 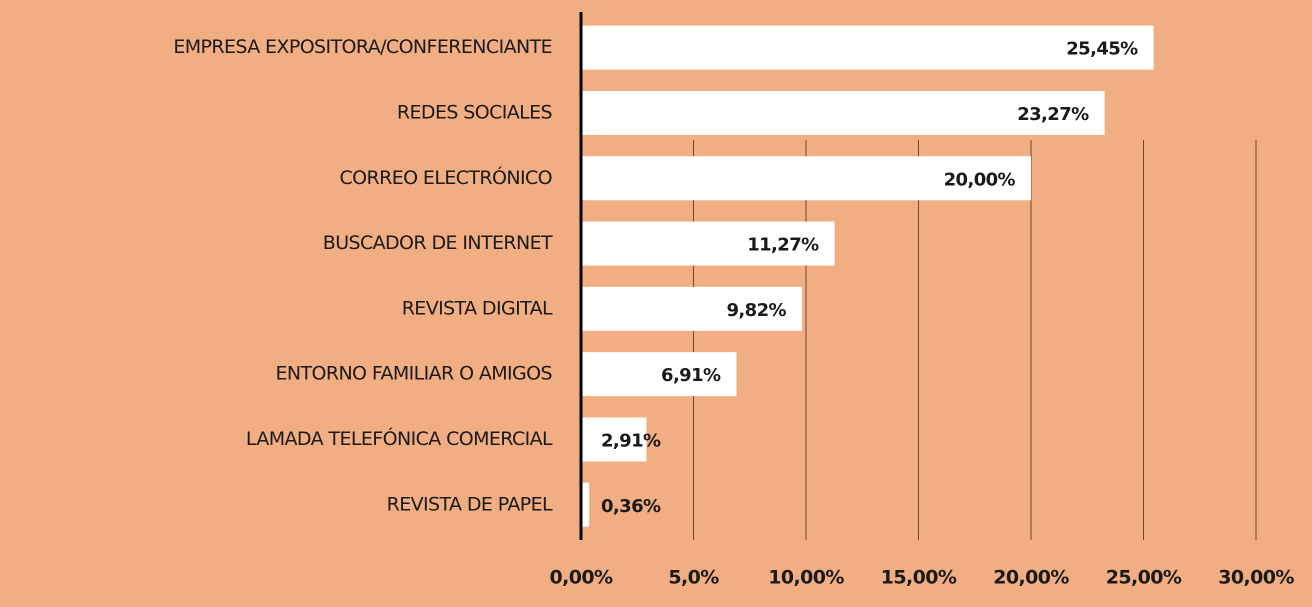 What do you see at coordinates (470, 504) in the screenshot?
I see `category-label: REVISTA DE PAPEL` at bounding box center [470, 504].